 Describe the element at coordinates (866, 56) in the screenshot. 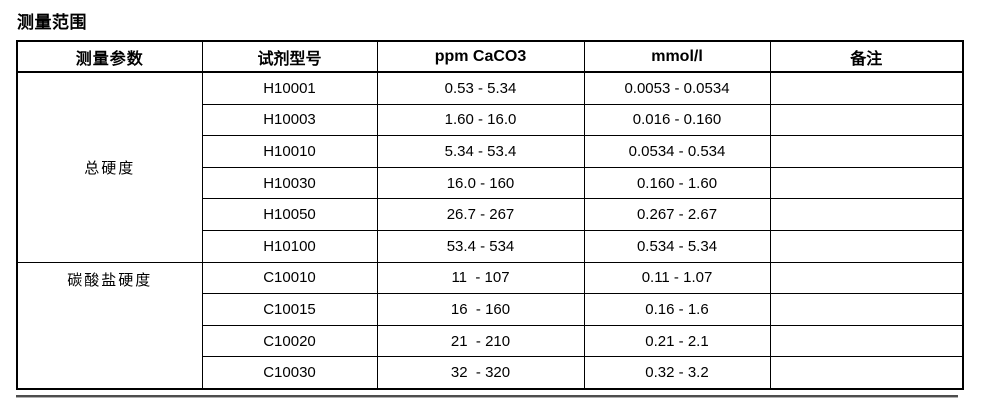

I see `column-header-note: 备注` at that location.